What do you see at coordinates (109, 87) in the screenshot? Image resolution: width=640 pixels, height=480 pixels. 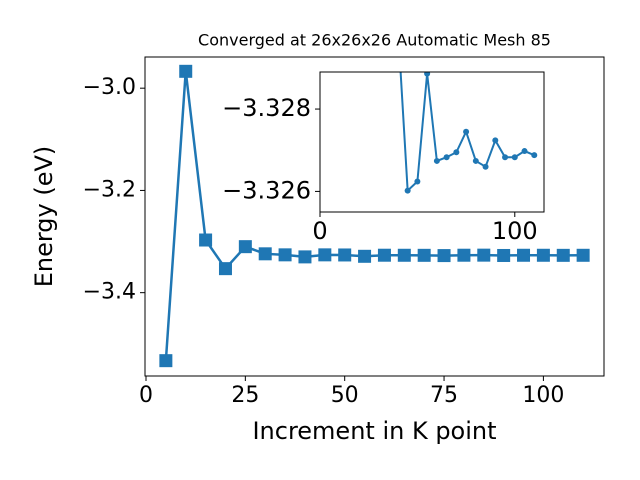 I see `y-tick-label: −3.0` at bounding box center [109, 87].